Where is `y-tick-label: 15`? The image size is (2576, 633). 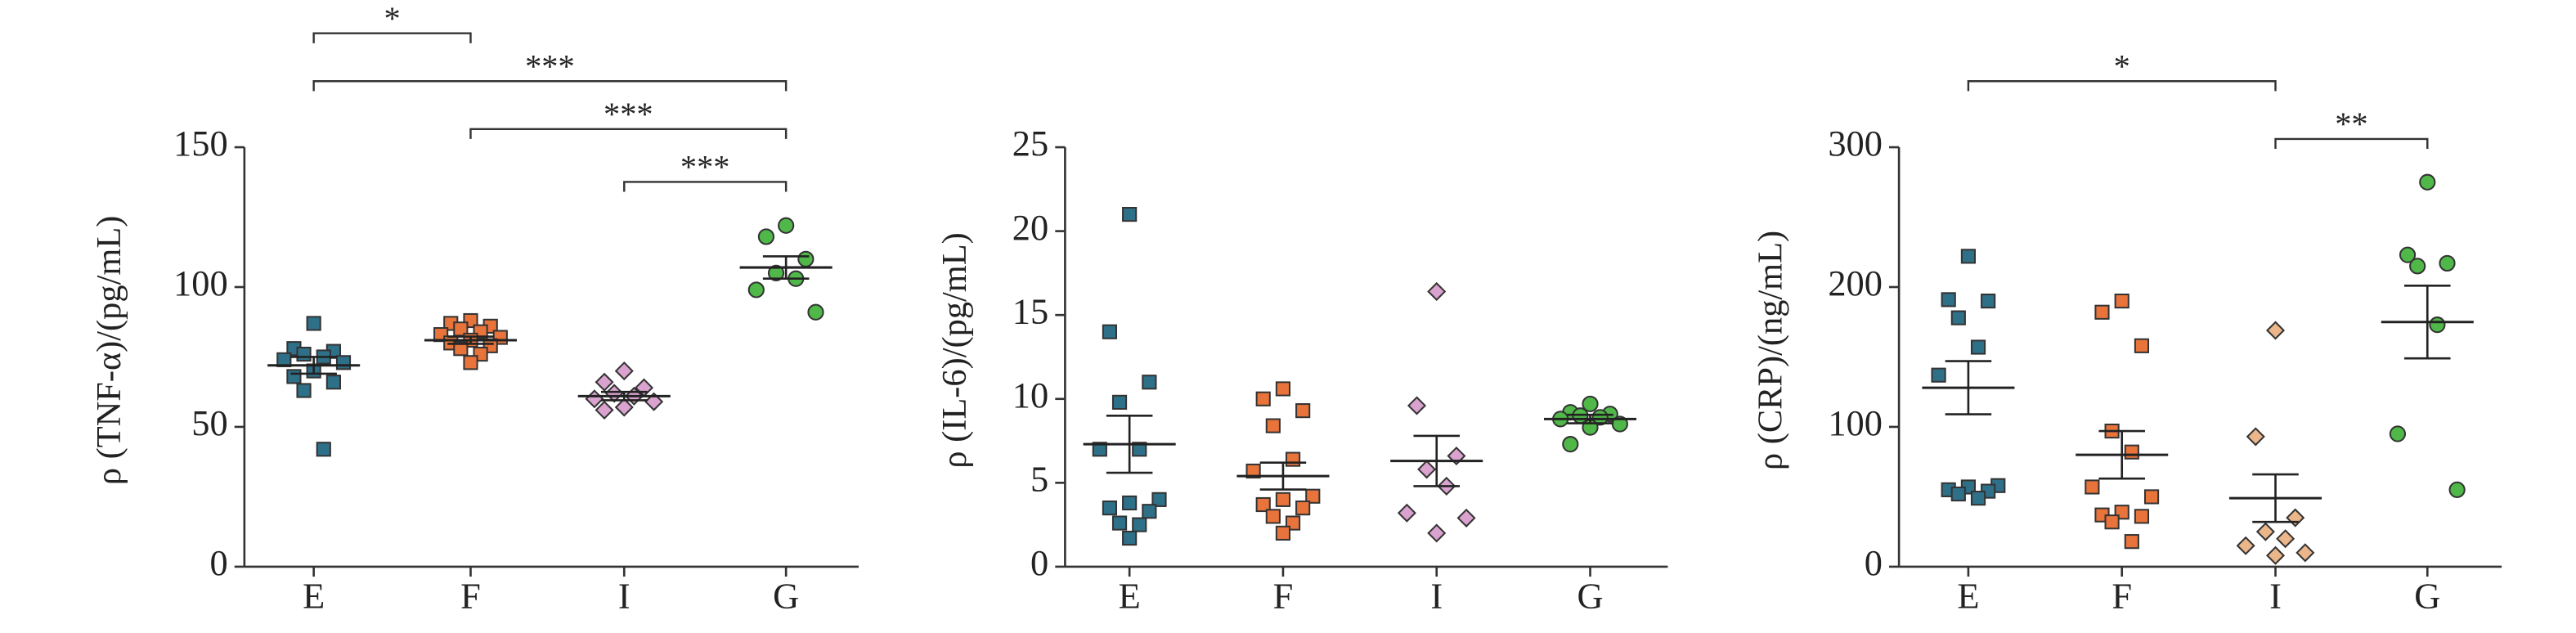 y-tick-label: 15 is located at coordinates (1030, 310).